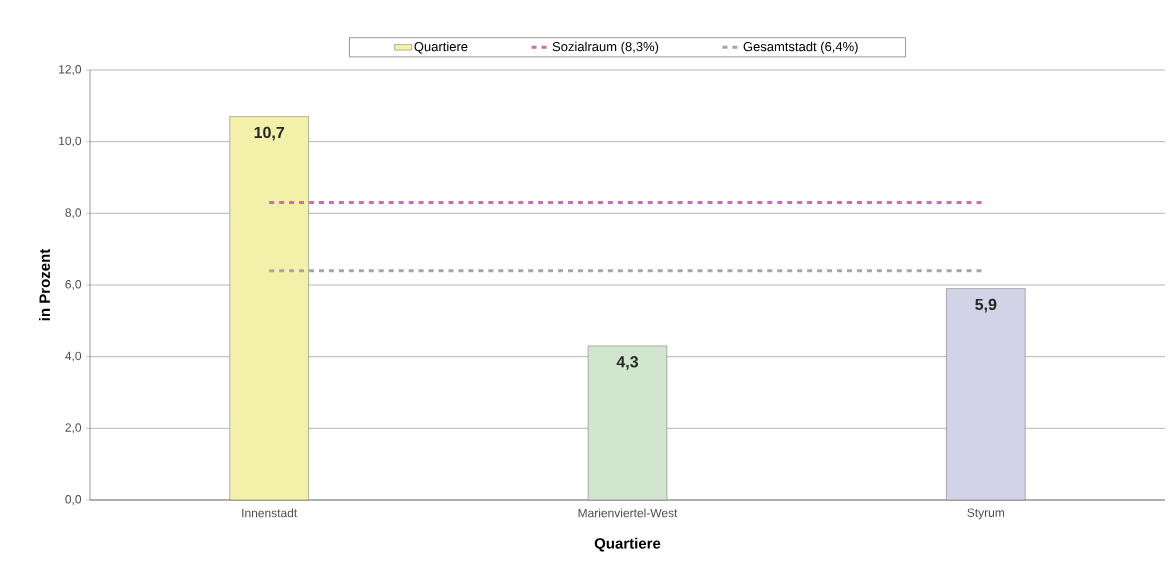 The height and width of the screenshot is (573, 1169). What do you see at coordinates (73, 213) in the screenshot?
I see `y-tick-label: 8,0` at bounding box center [73, 213].